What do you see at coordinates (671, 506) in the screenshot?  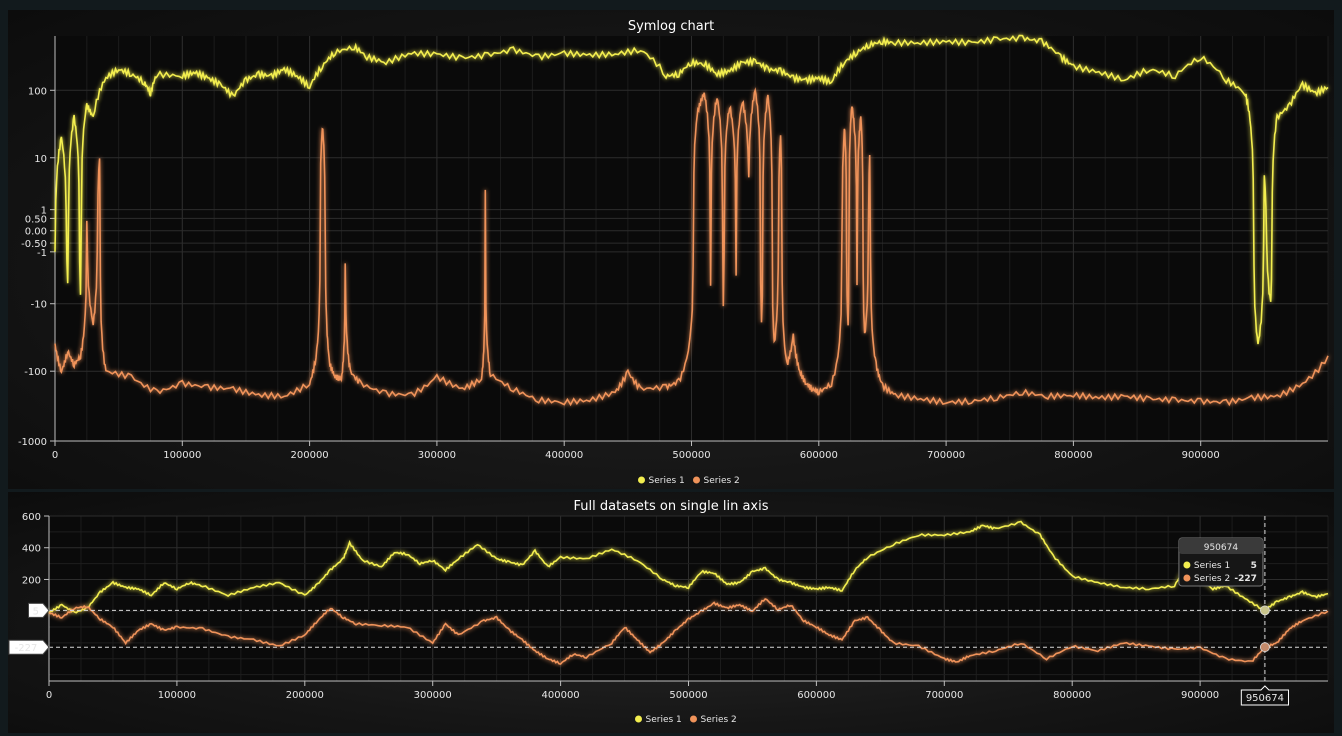 I see `chart-title: Full datasets on single lin axis` at bounding box center [671, 506].